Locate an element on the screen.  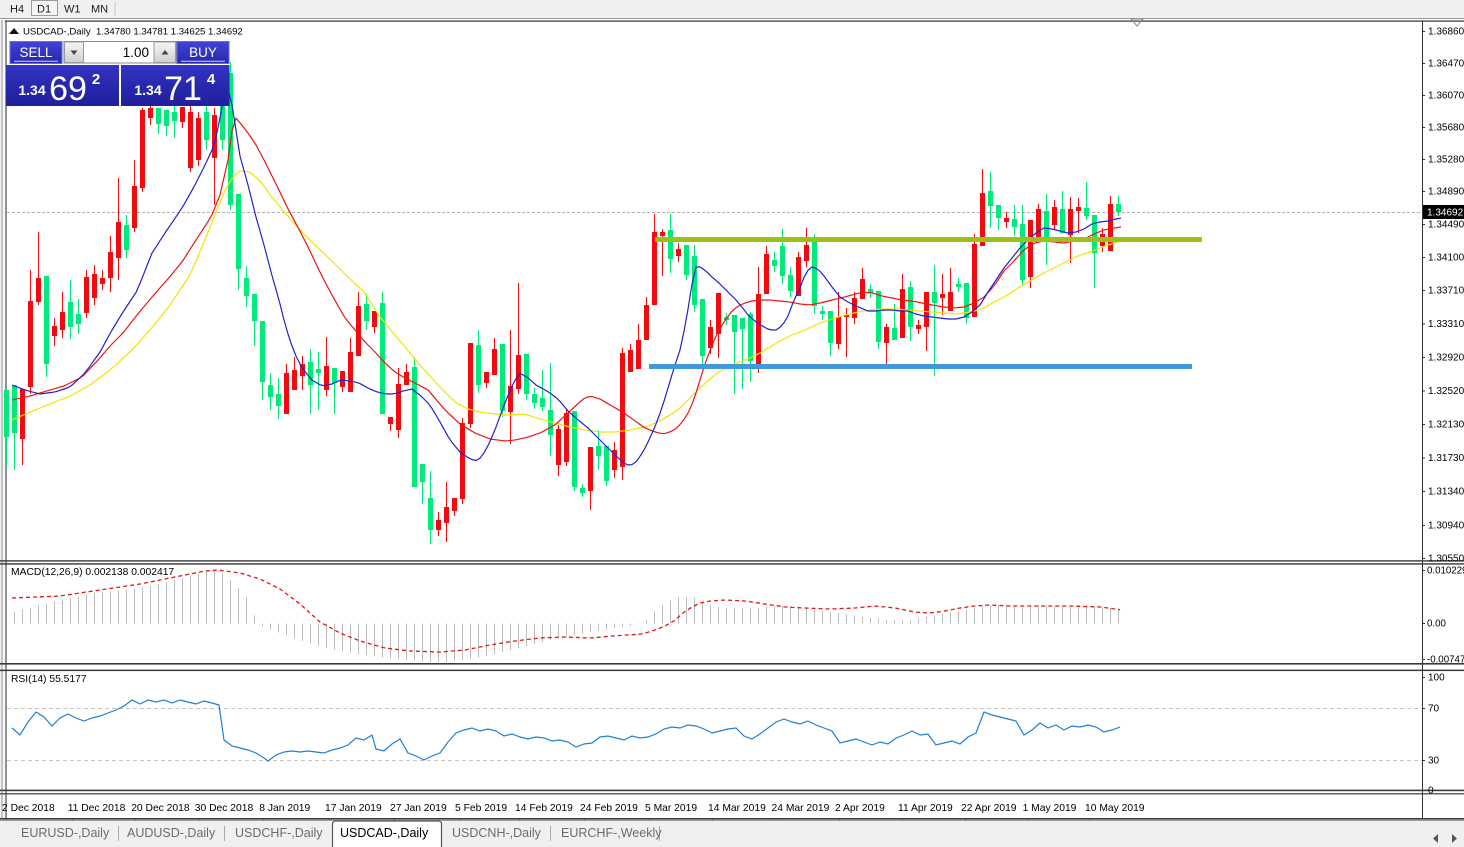
svg-text: 11 Dec 2018 is located at coordinates (97, 808).